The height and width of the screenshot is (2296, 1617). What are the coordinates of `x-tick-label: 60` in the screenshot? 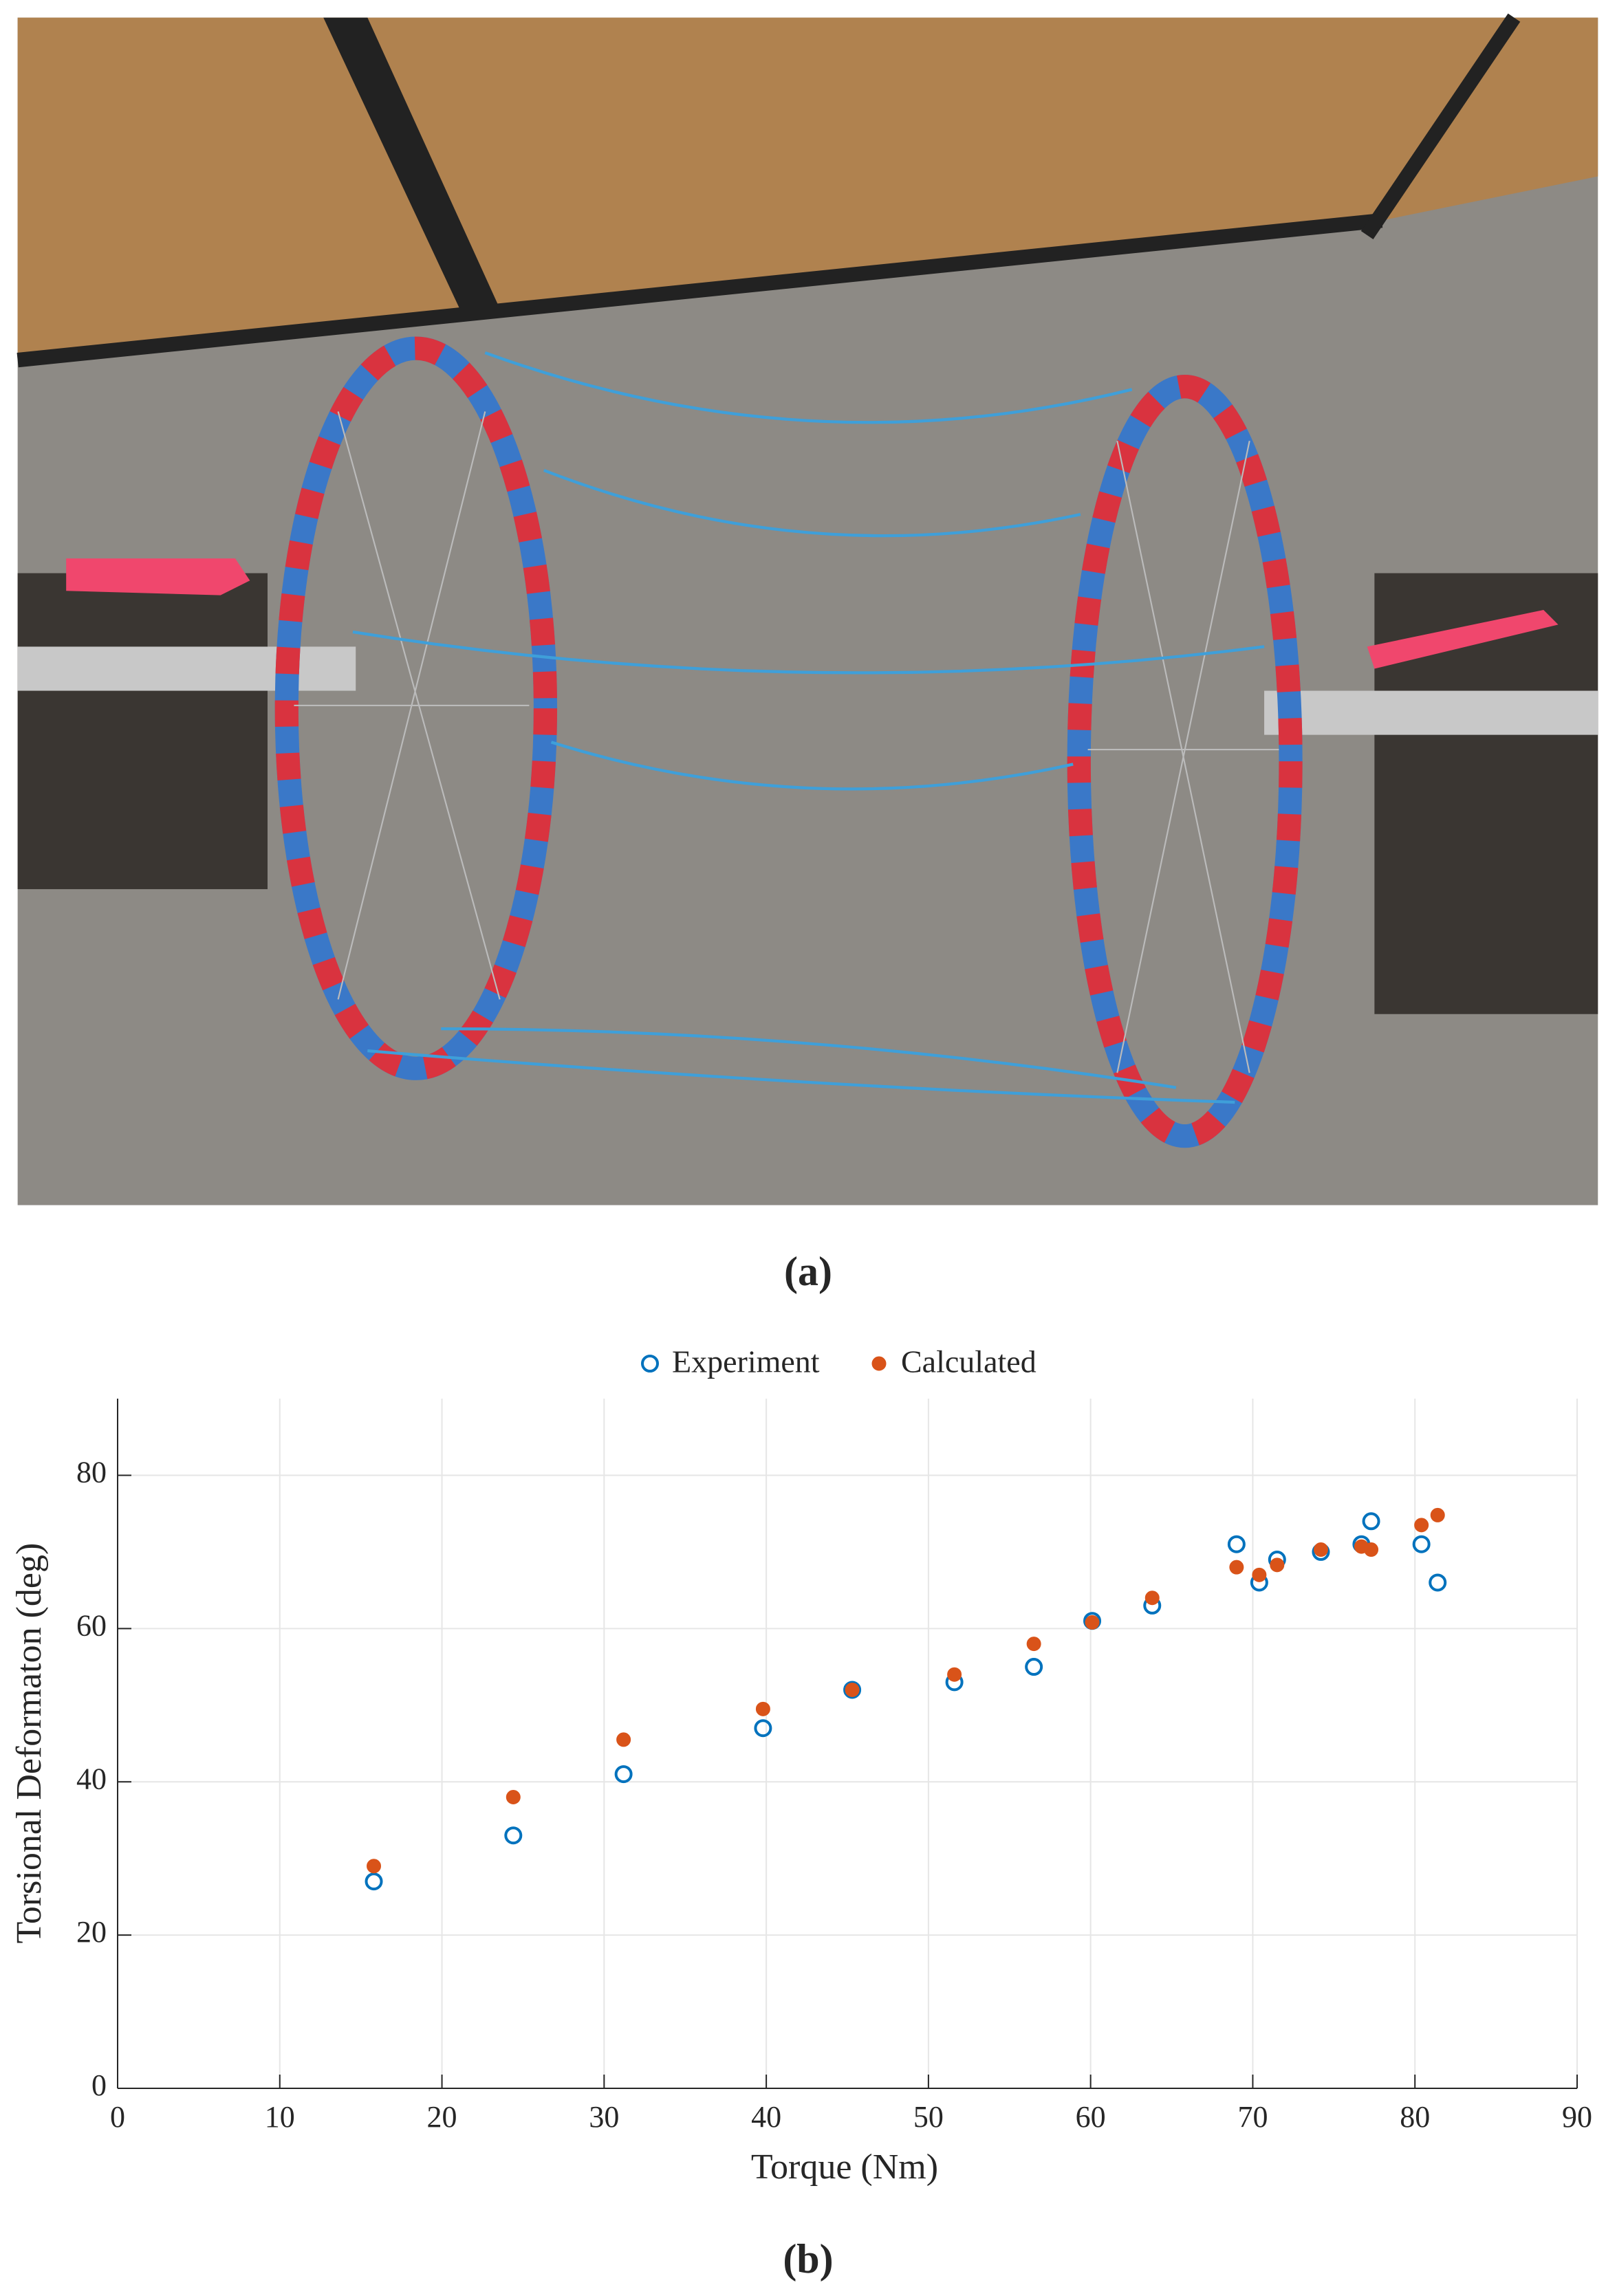 It's located at (1091, 2117).